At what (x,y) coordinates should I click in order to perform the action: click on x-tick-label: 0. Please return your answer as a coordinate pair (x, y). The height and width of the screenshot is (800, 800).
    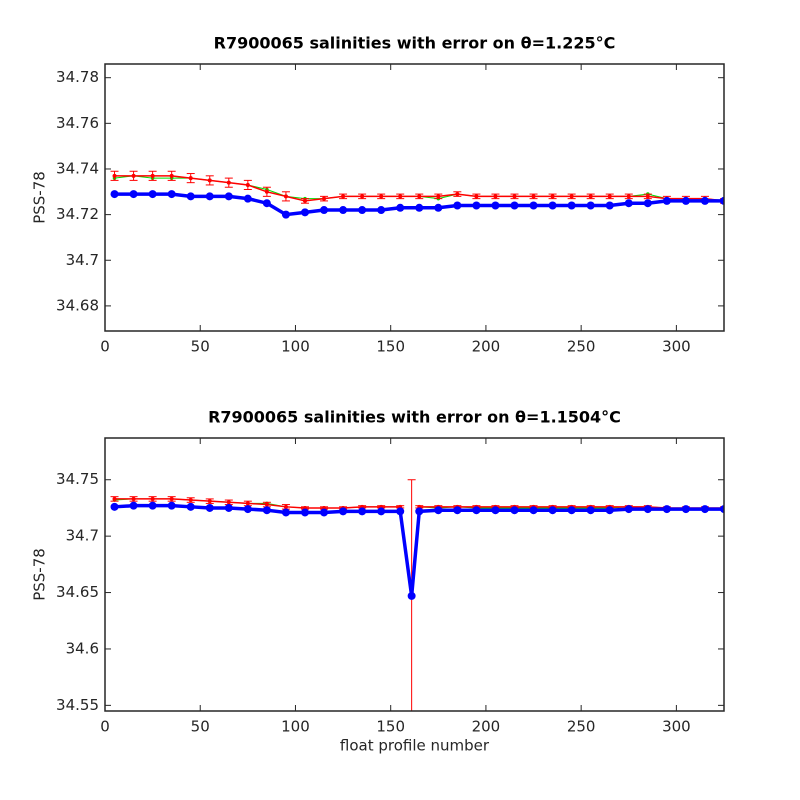
    Looking at the image, I should click on (105, 727).